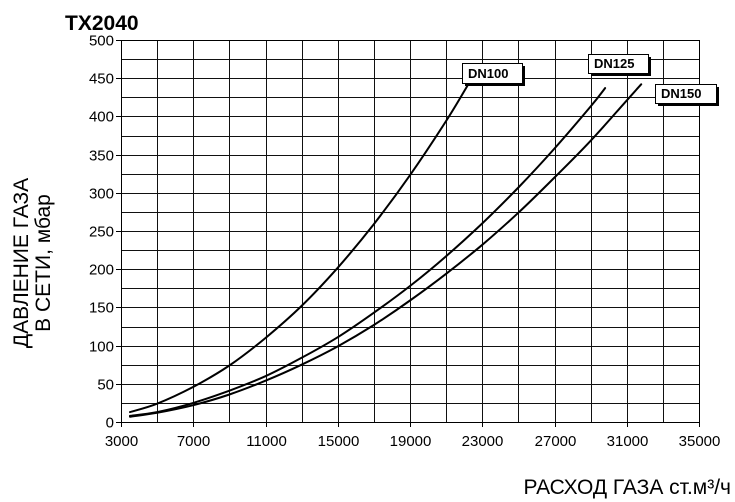  Describe the element at coordinates (700, 441) in the screenshot. I see `x-tick-label: 35000` at that location.